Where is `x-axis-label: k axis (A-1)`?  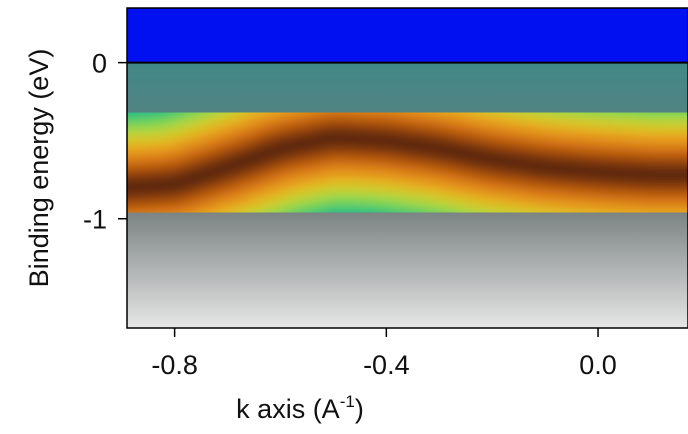
x-axis-label: k axis (A-1) is located at coordinates (300, 408).